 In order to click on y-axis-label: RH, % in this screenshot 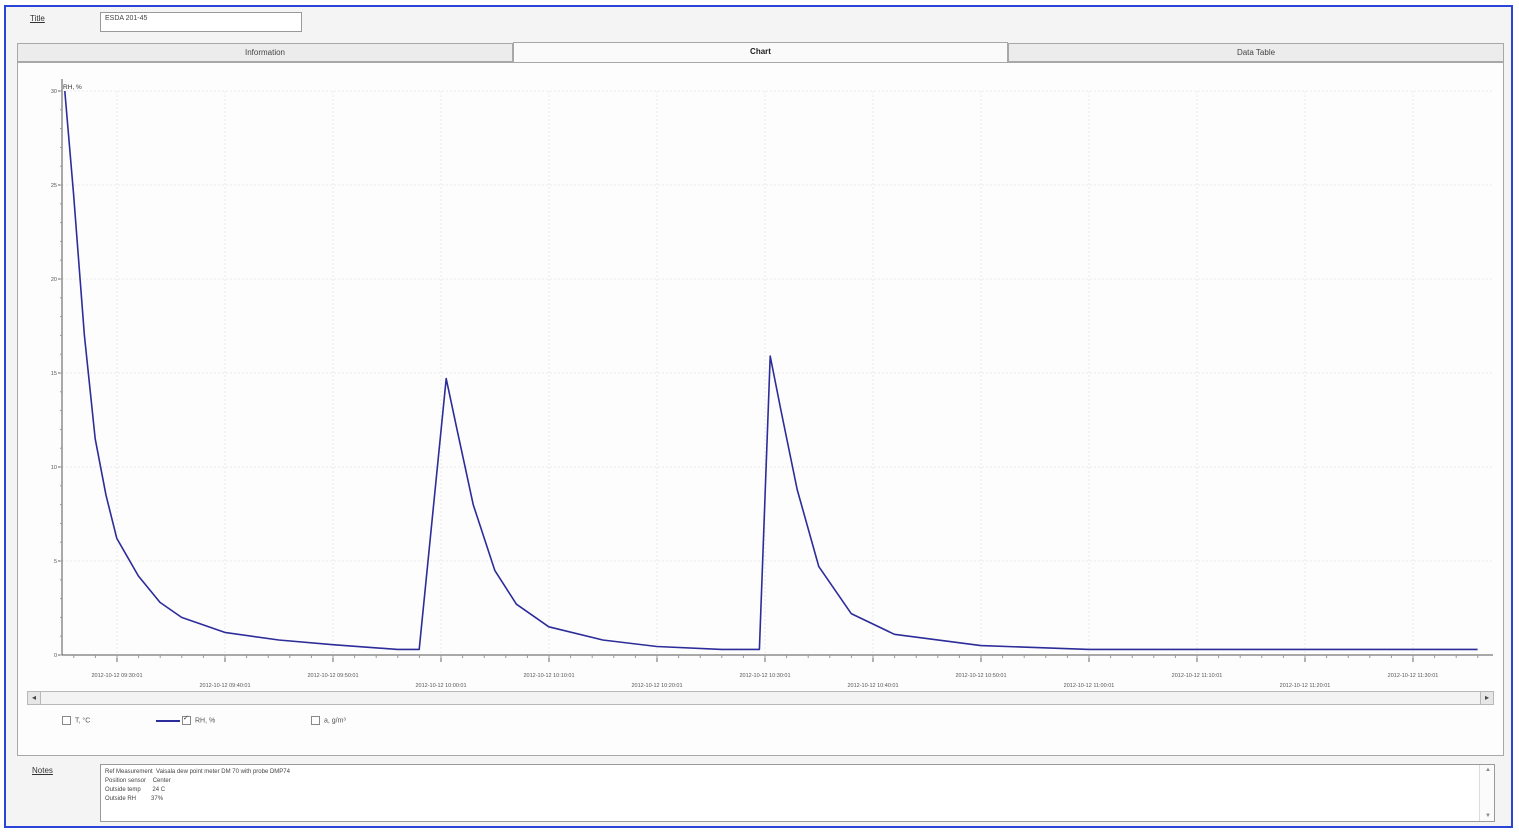, I will do `click(72, 87)`.